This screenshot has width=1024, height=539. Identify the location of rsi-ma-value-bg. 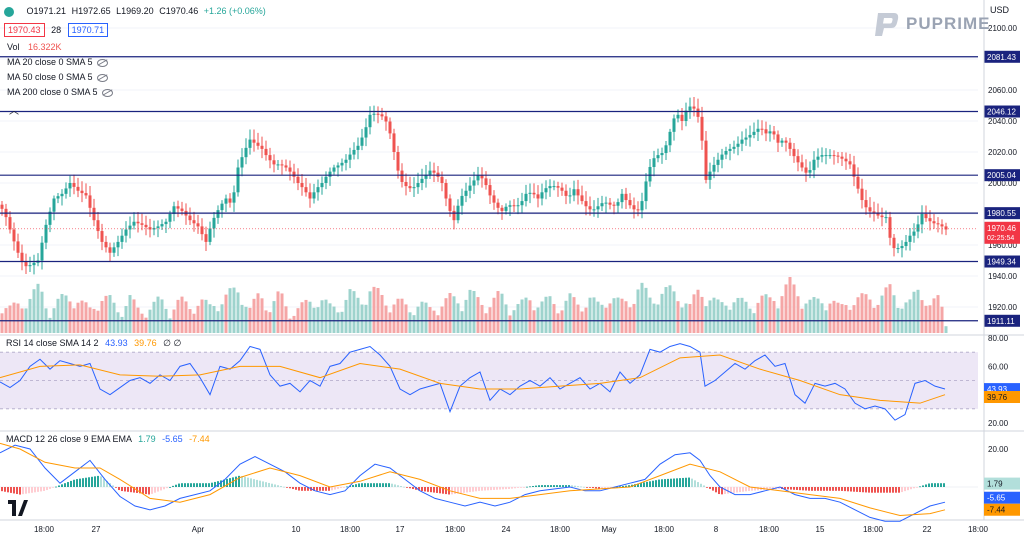
(1002, 397).